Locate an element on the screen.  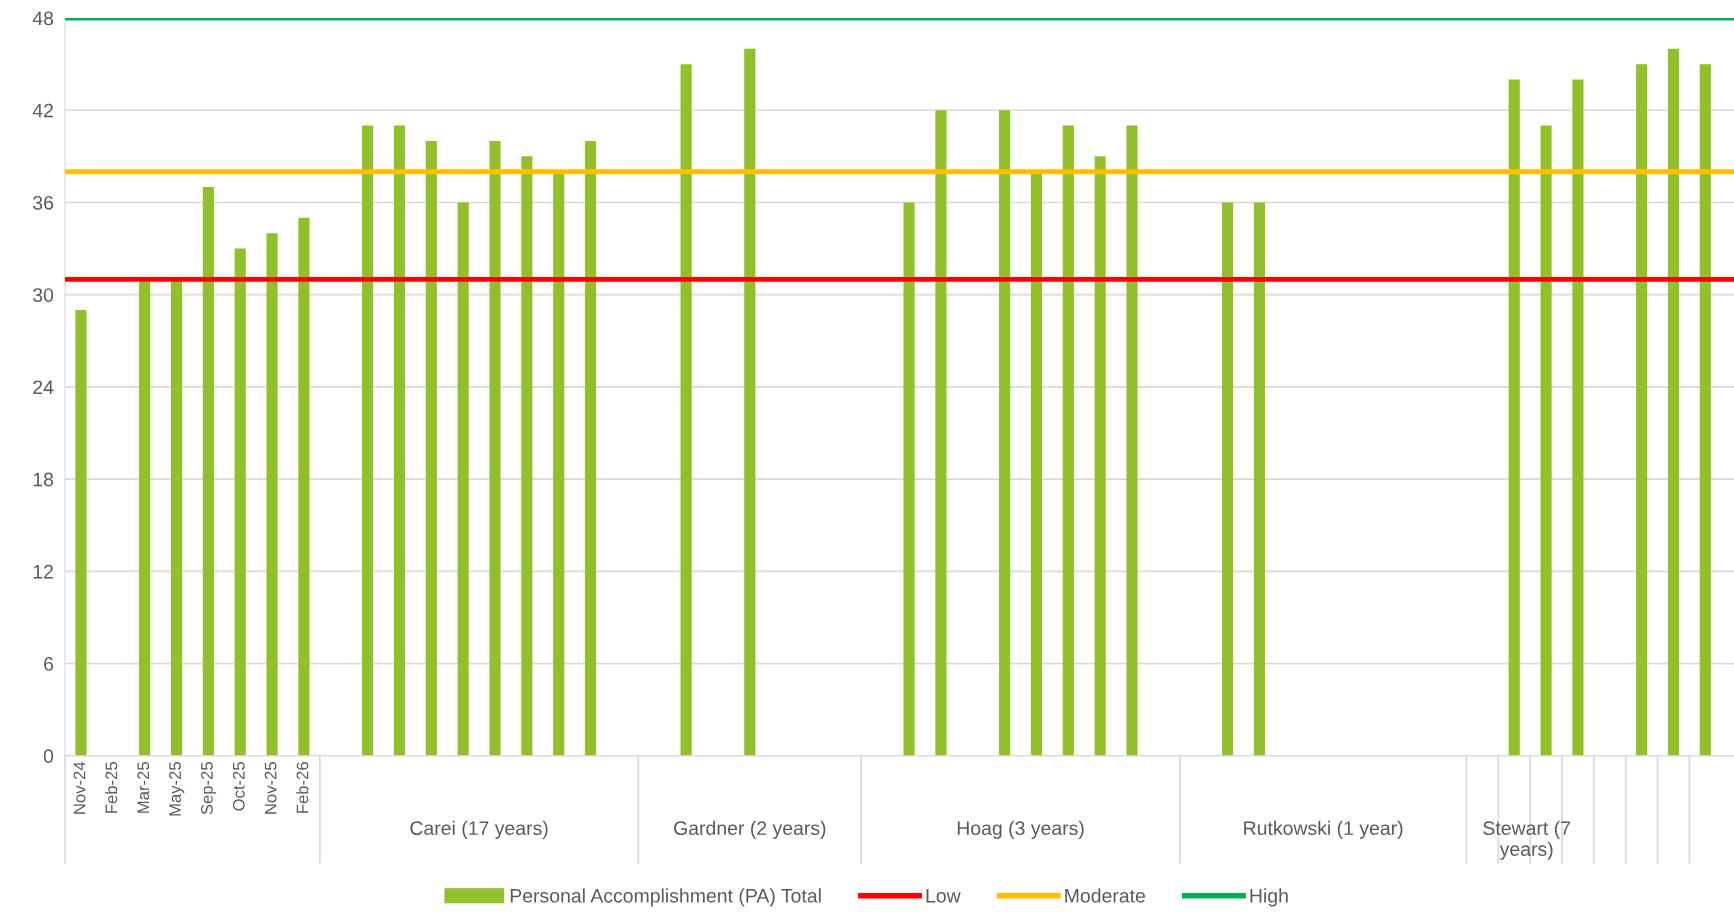
y-tick-label: 18 is located at coordinates (43, 479).